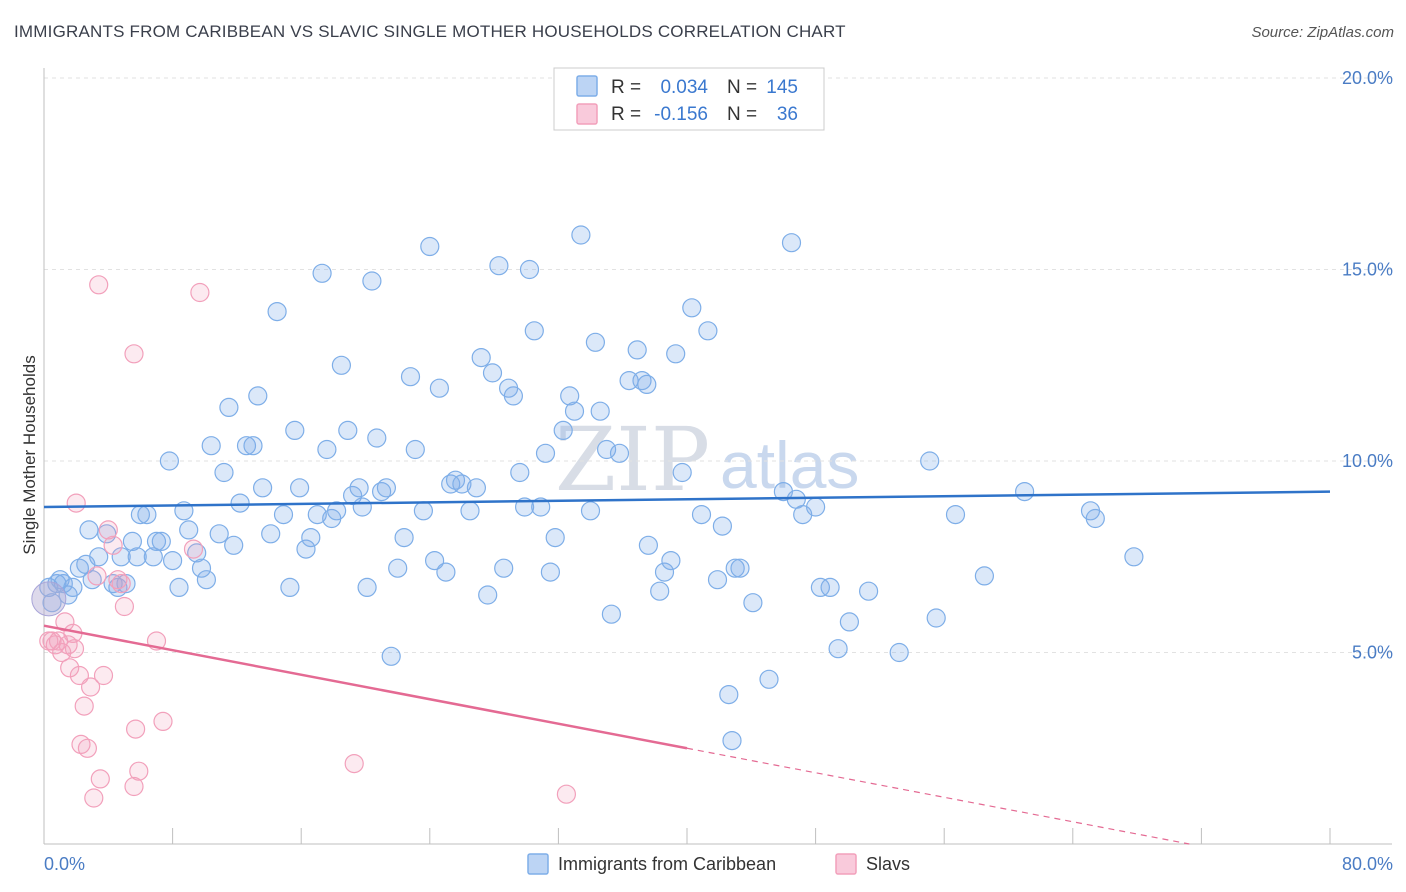  I want to click on series-legend: Immigrants from Caribbean Slavs, so click(718, 864).